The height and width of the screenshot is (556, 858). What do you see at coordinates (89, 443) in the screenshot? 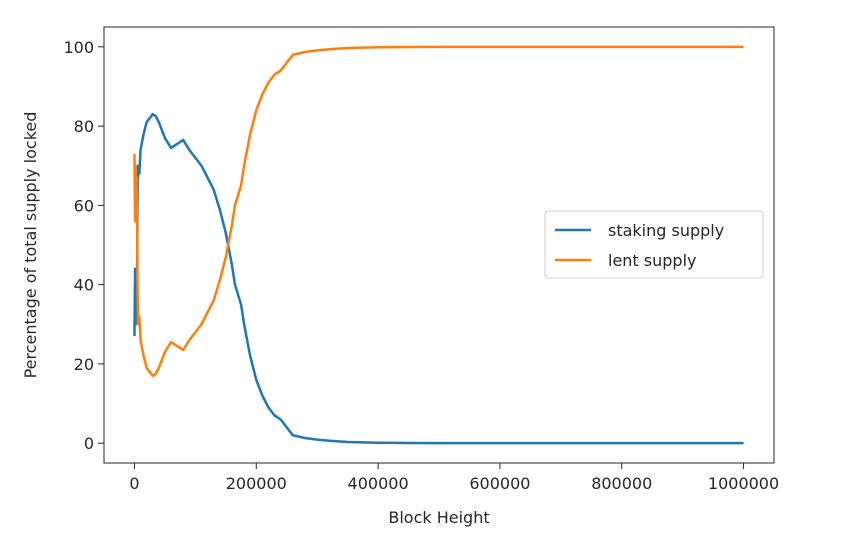
I see `y-tick-label: 0` at bounding box center [89, 443].